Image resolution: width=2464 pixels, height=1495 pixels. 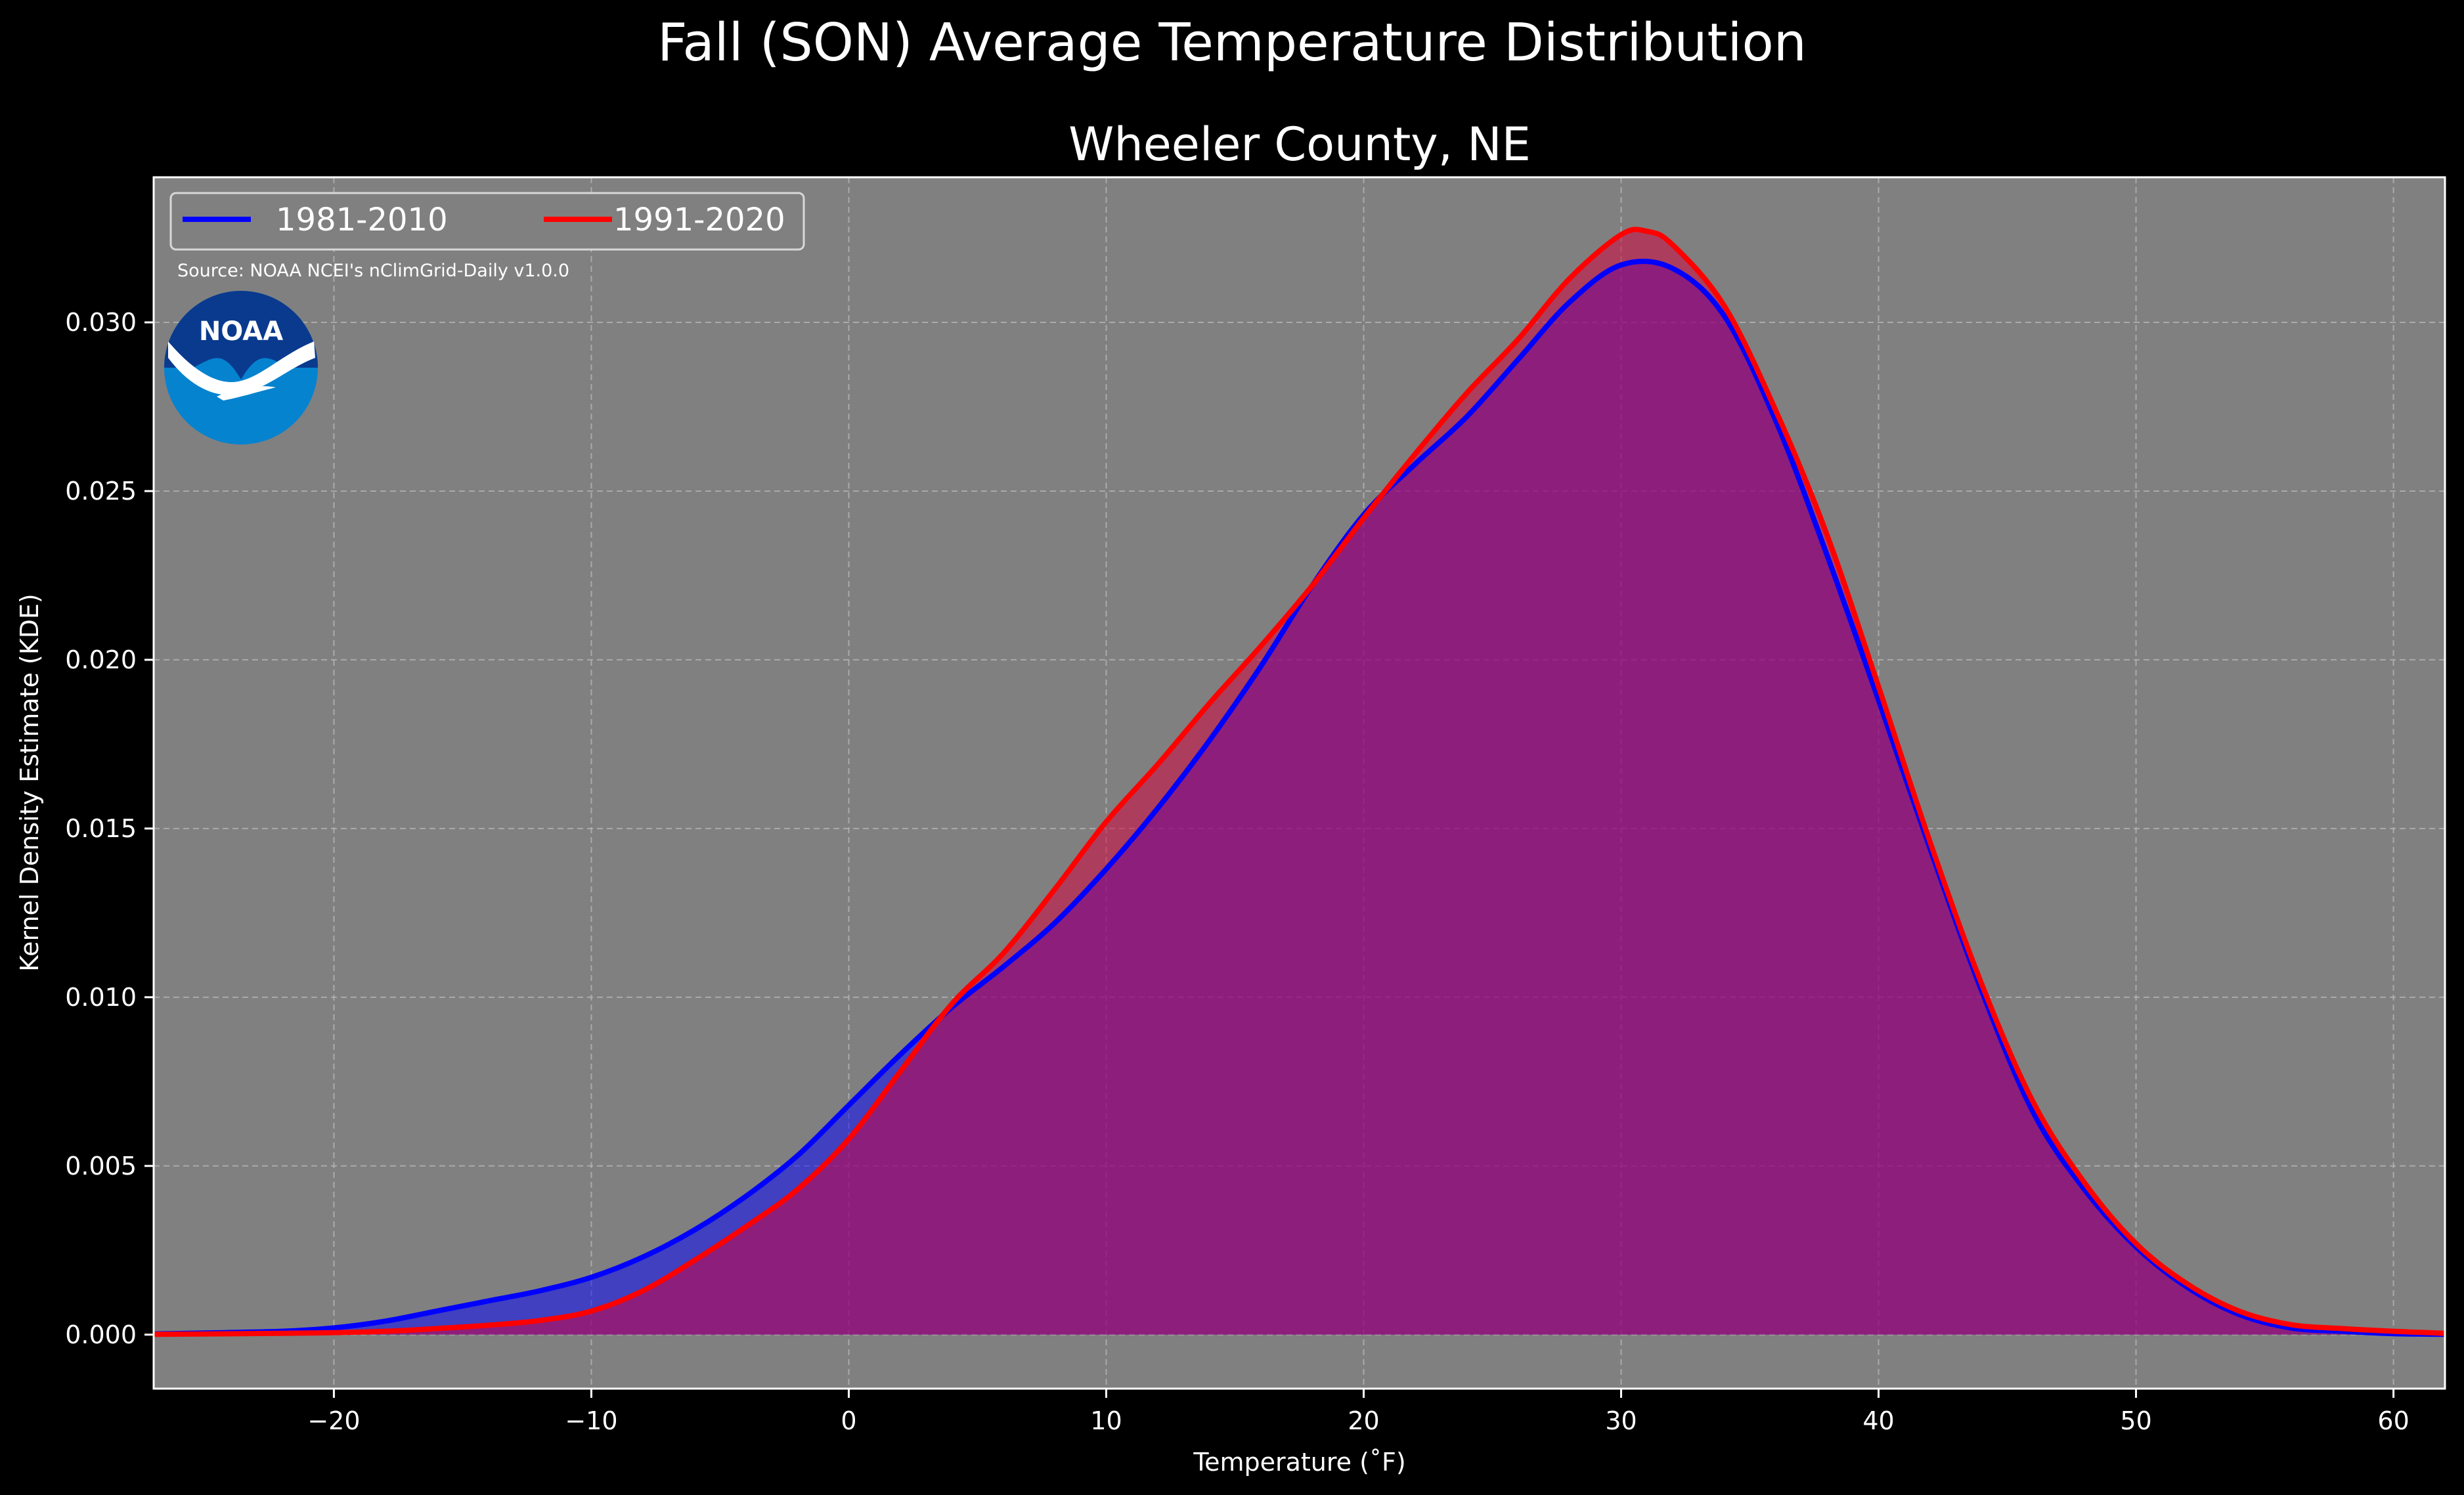 What do you see at coordinates (591, 1420) in the screenshot?
I see `x-tick-label-1: −10` at bounding box center [591, 1420].